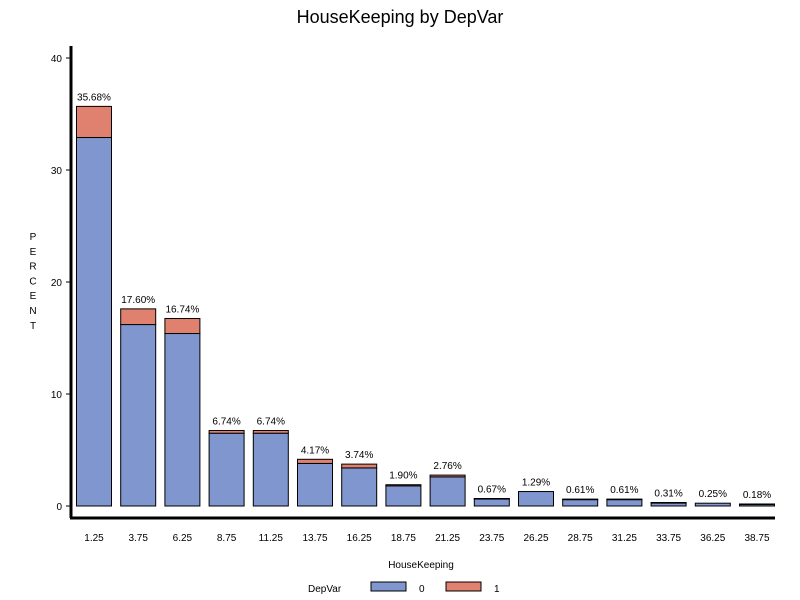 The width and height of the screenshot is (800, 600). I want to click on bar-segment-1-28.75, so click(580, 499).